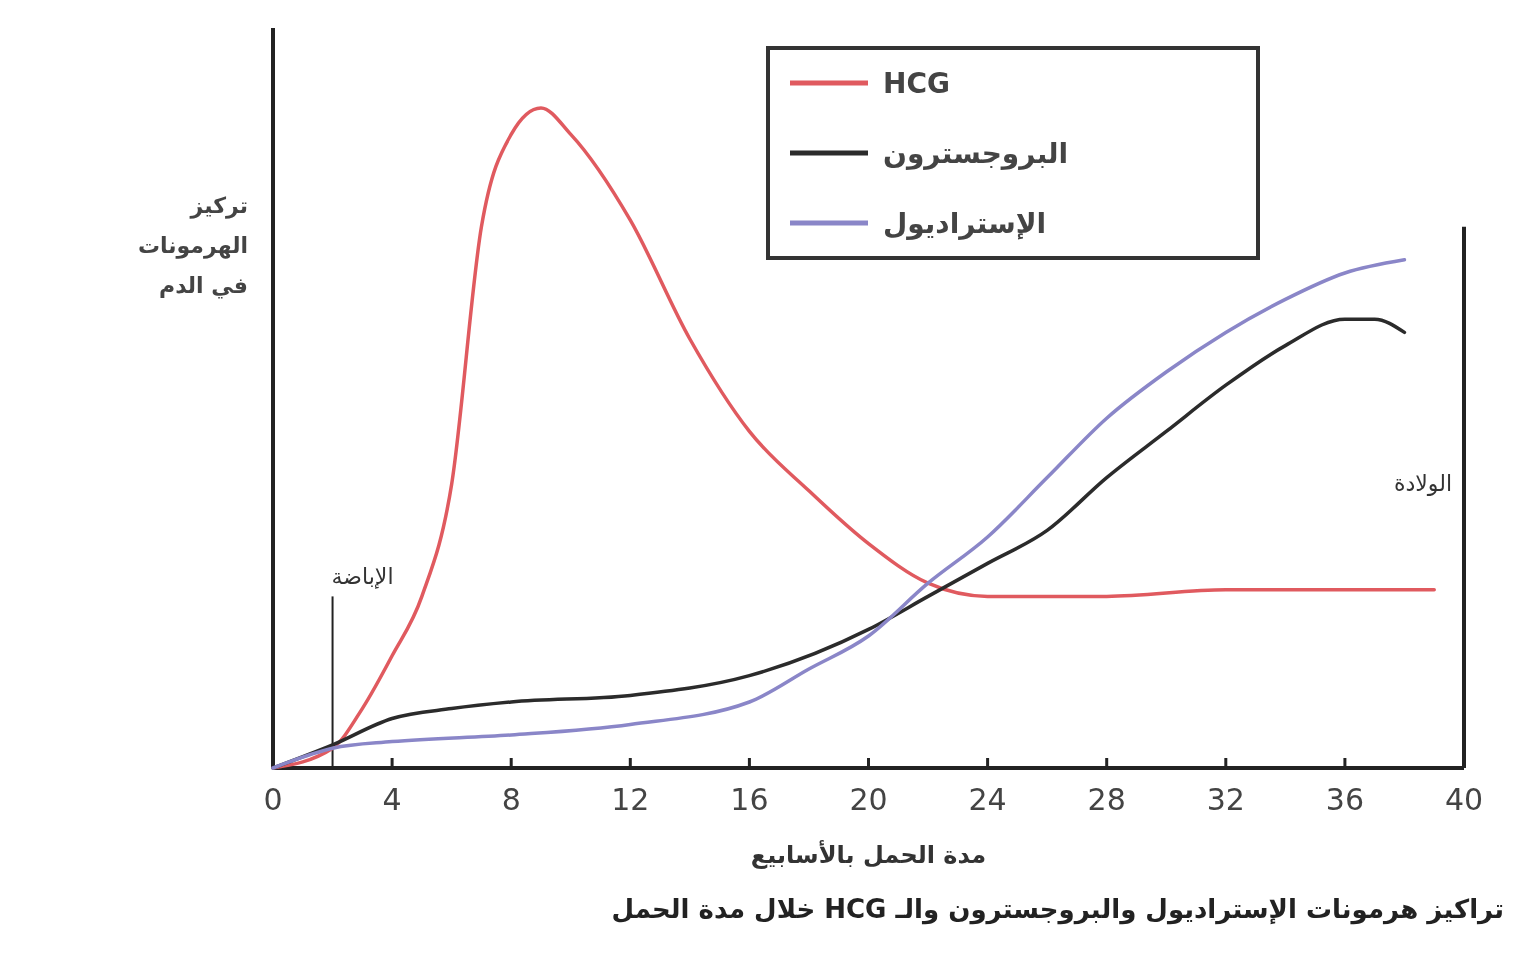  What do you see at coordinates (273, 799) in the screenshot?
I see `x-tick-label: 0` at bounding box center [273, 799].